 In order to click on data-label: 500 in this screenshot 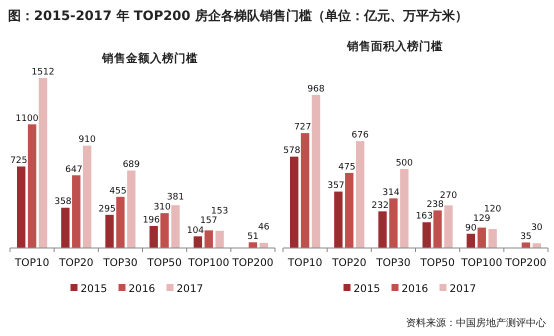, I will do `click(405, 163)`.